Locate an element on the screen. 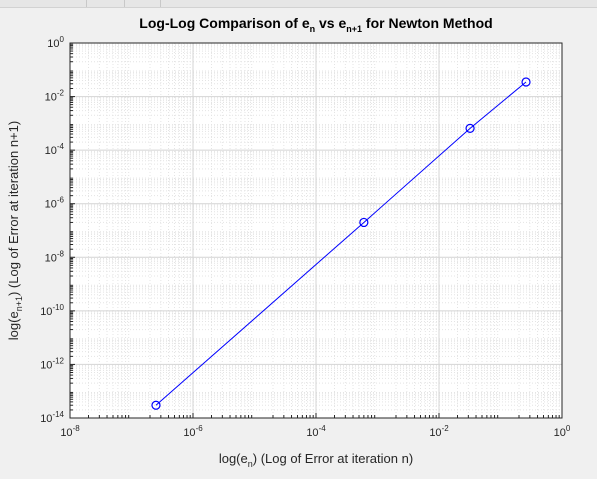 Image resolution: width=597 pixels, height=479 pixels. x-tick-label: 10⁻⁶ is located at coordinates (193, 431).